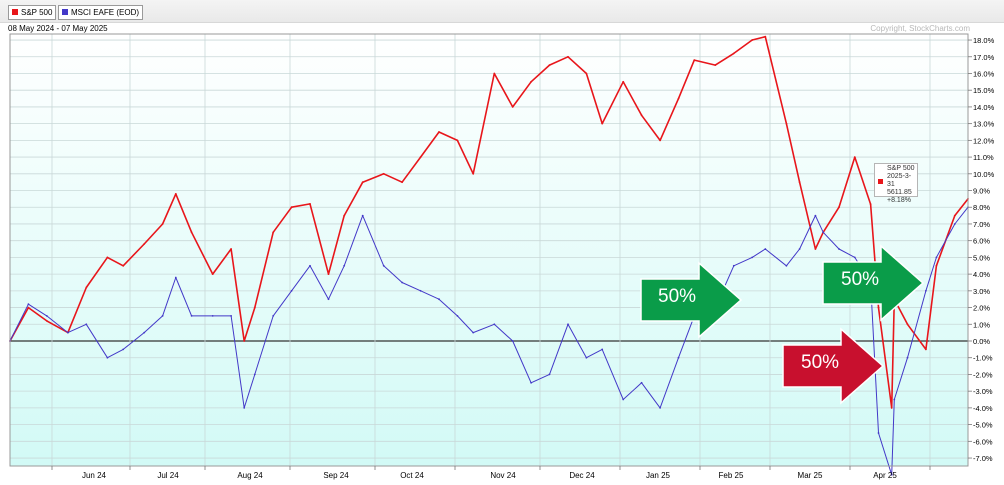  I want to click on y-tick-label: -6.0%, so click(983, 441).